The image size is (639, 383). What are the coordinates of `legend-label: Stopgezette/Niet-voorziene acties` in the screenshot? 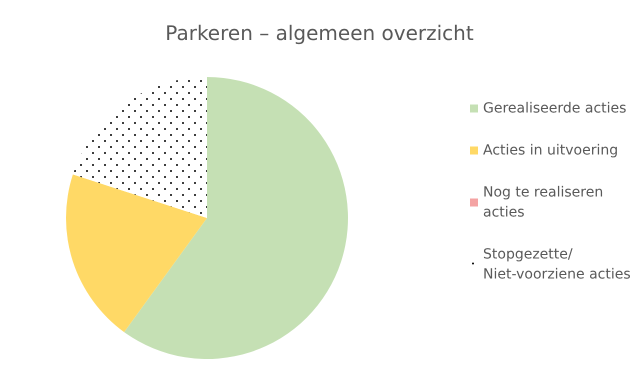 It's located at (557, 264).